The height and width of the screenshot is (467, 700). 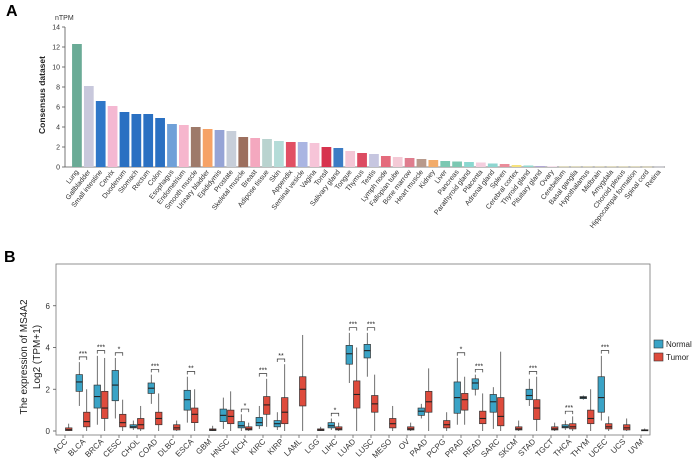 What do you see at coordinates (51, 369) in the screenshot?
I see `panel-b-y-ticks: 0 2 4 6` at bounding box center [51, 369].